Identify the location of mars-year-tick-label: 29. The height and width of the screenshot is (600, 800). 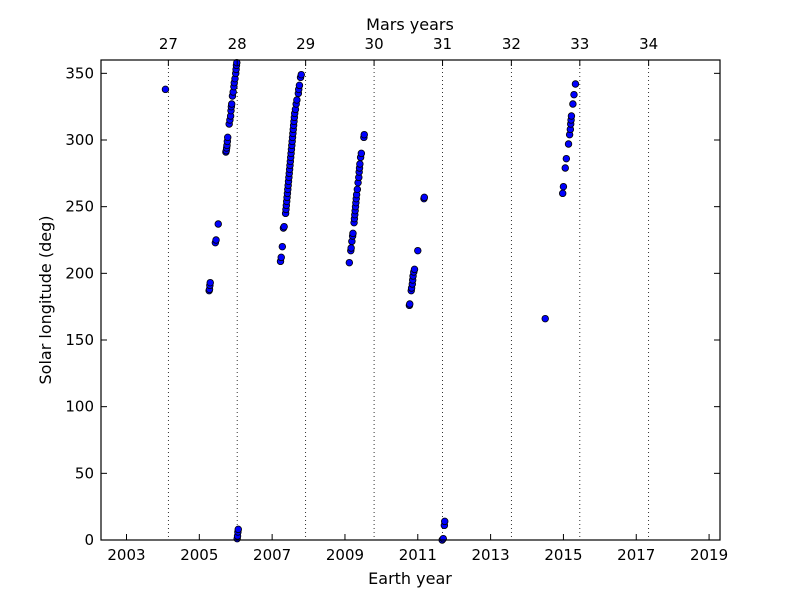
(305, 44).